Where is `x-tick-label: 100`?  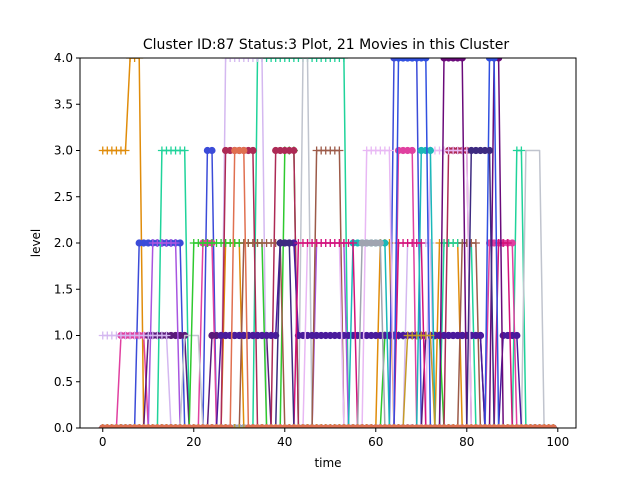
x-tick-label: 100 is located at coordinates (557, 442).